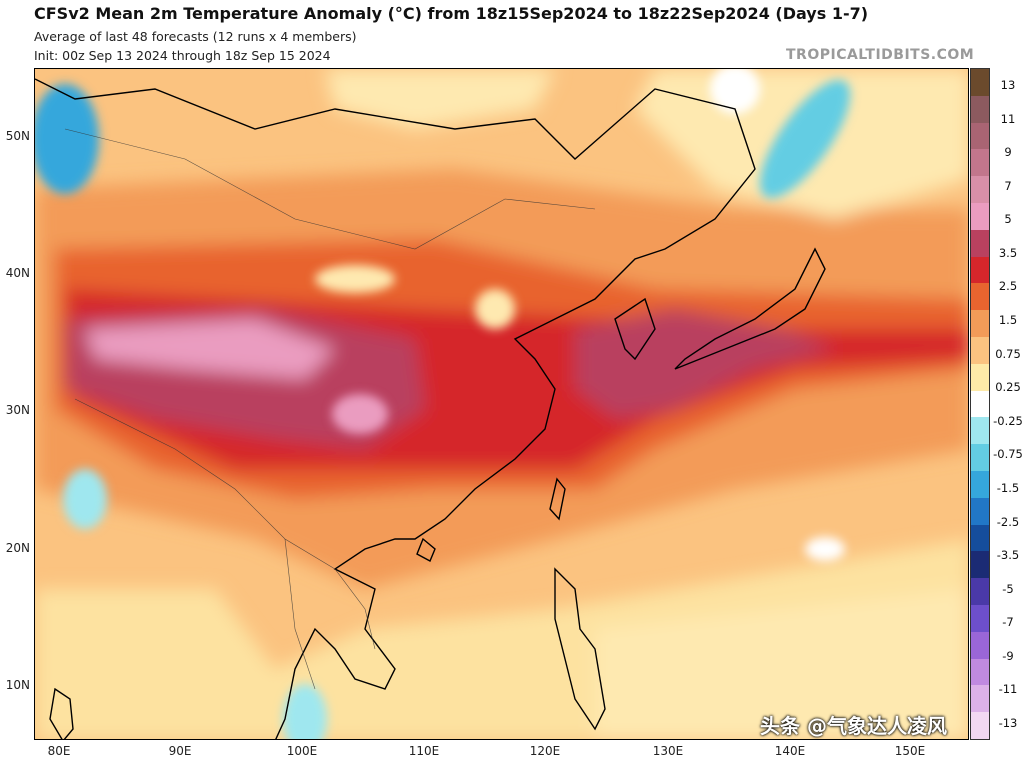 The height and width of the screenshot is (760, 1024). I want to click on lon-label: 140E, so click(790, 751).